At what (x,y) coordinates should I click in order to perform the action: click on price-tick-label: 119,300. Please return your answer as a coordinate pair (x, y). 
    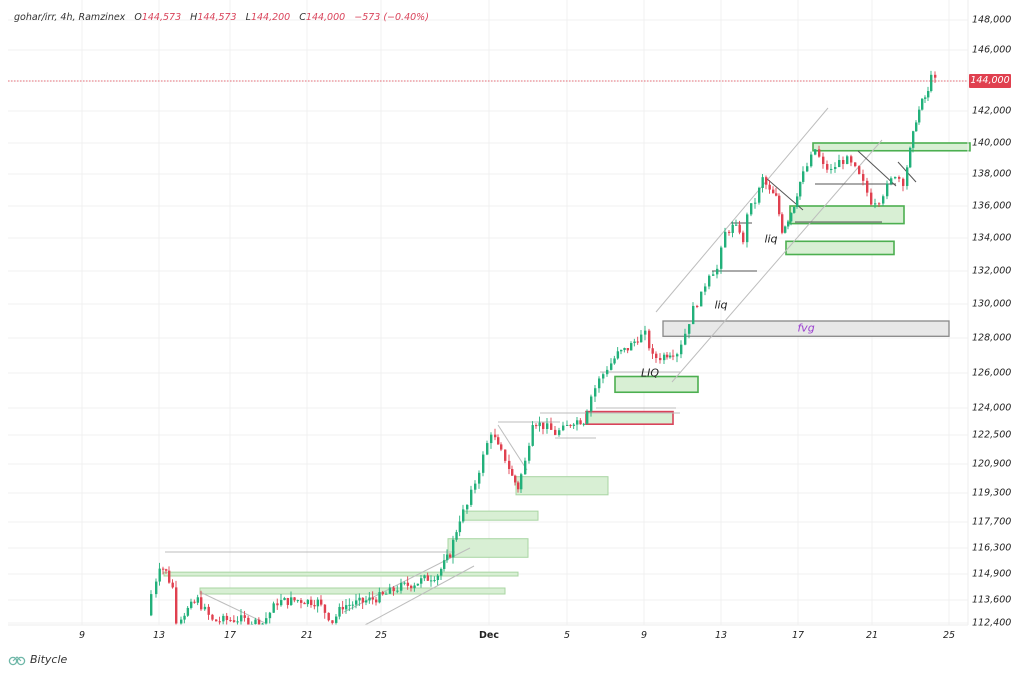
    Looking at the image, I should click on (992, 493).